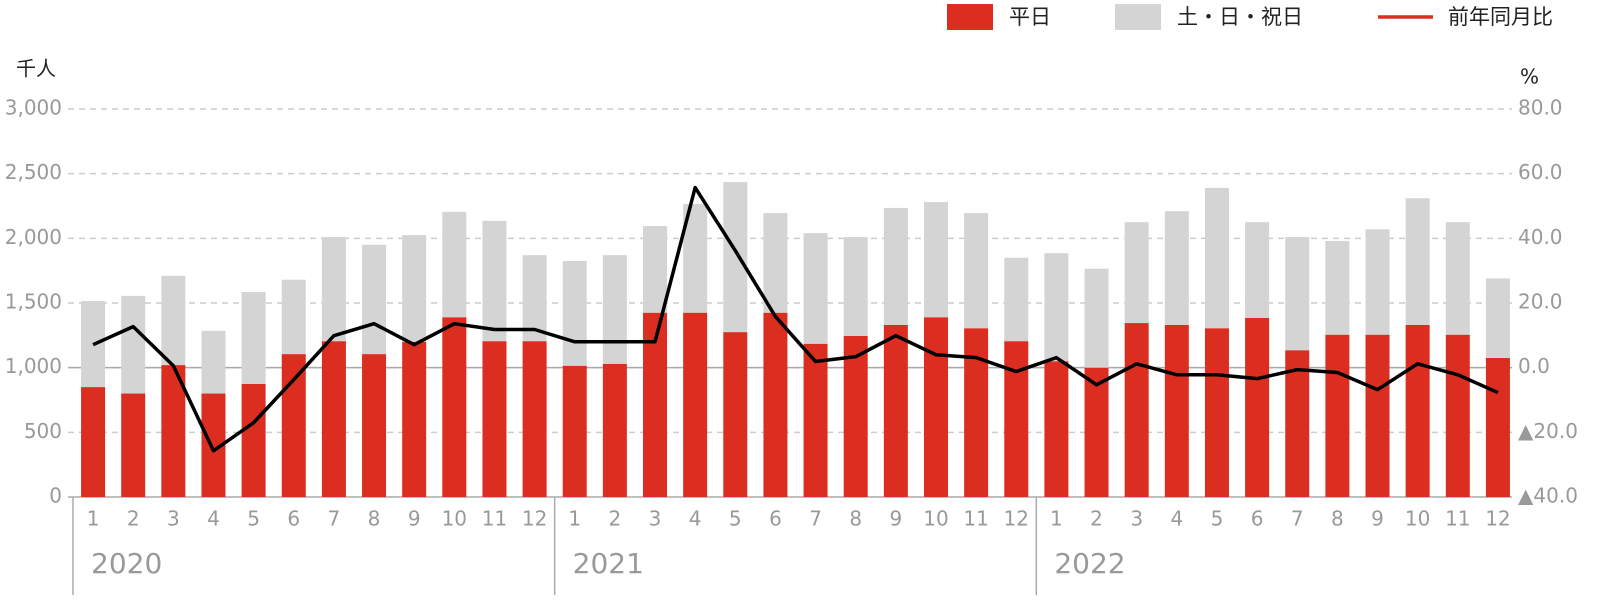  What do you see at coordinates (1548, 431) in the screenshot?
I see `y2-tick-label: ▲20.0` at bounding box center [1548, 431].